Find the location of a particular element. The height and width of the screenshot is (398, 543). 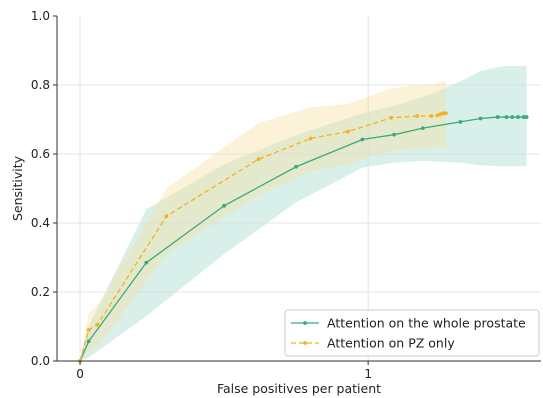

legend-marker-pz-only is located at coordinates (305, 343).